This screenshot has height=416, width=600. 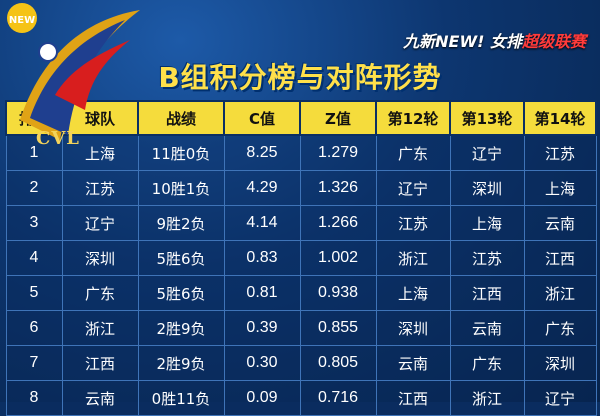 I want to click on cell-c-value: 0.30, so click(x=262, y=363).